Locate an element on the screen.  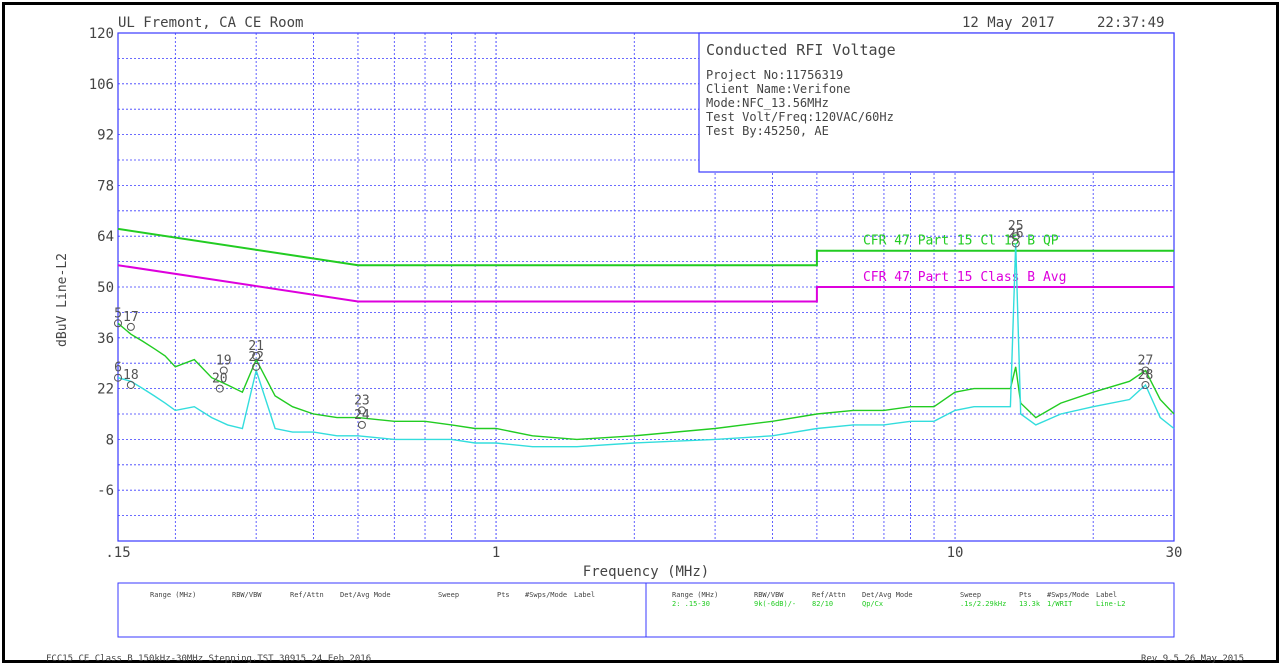
info-project: Project No:11756319 is located at coordinates (774, 75).